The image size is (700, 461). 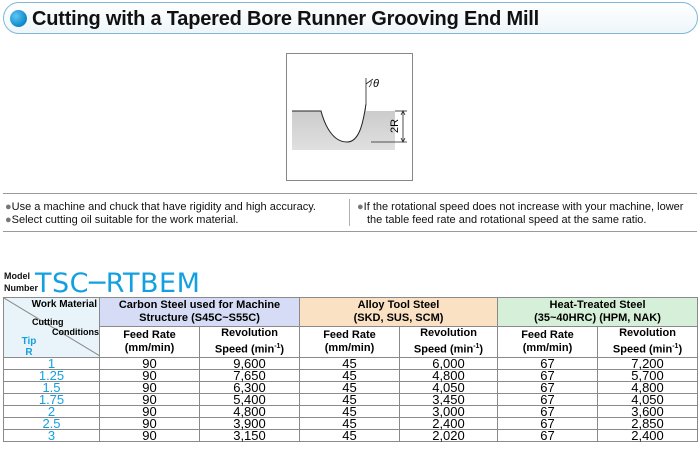 What do you see at coordinates (351, 423) in the screenshot?
I see `table-row: 2.5 90 3,900 45 2,400 67 2,850` at bounding box center [351, 423].